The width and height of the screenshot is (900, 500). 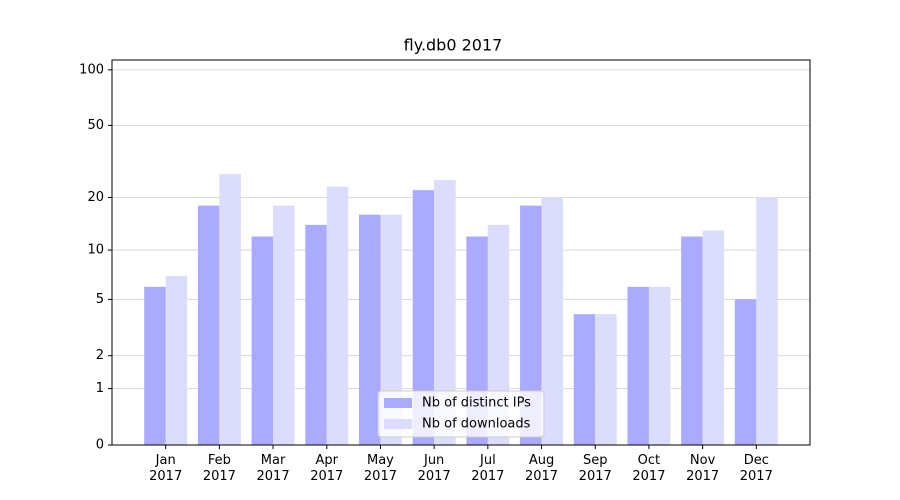 I want to click on legend: Nb of distinct IPs Nb of downloads, so click(x=461, y=414).